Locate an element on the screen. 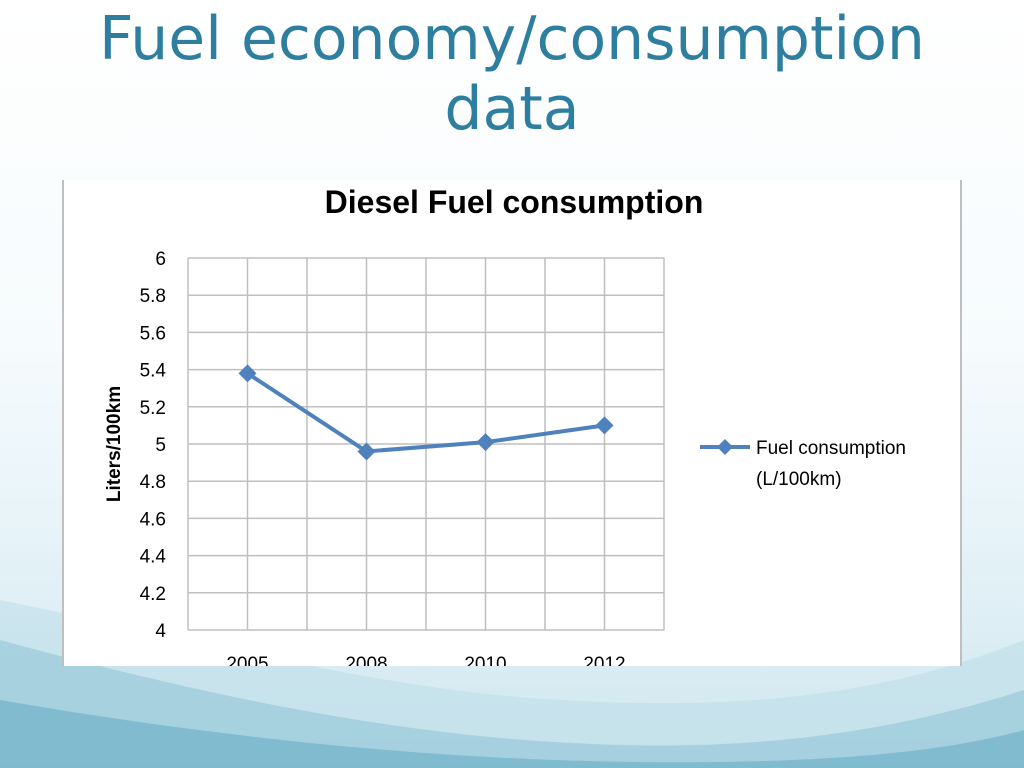  x-tick-label: 2005 is located at coordinates (247, 660).